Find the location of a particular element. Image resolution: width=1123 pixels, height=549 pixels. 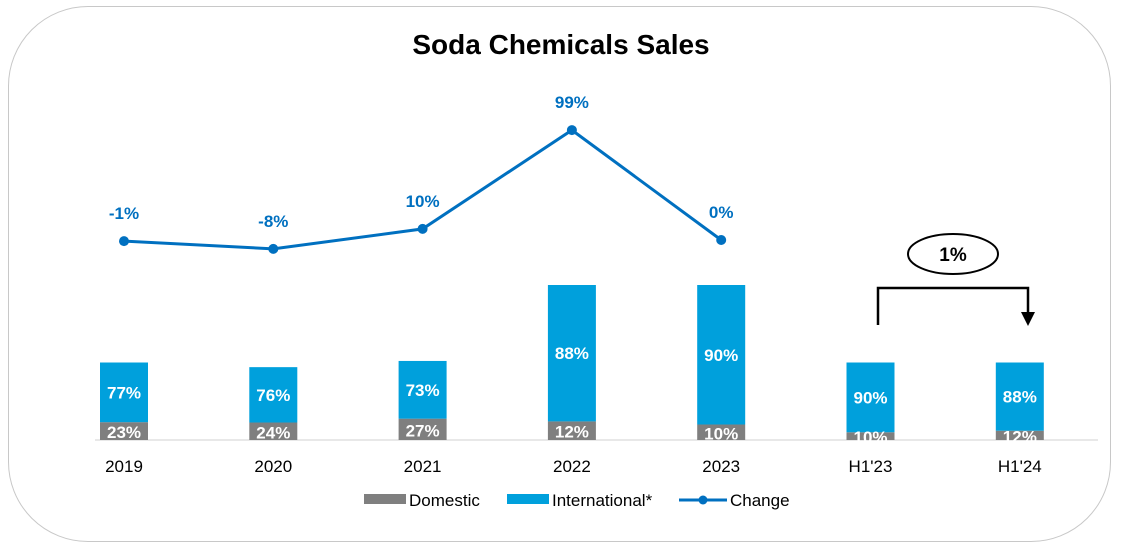

label-international-4: 90% is located at coordinates (721, 355).